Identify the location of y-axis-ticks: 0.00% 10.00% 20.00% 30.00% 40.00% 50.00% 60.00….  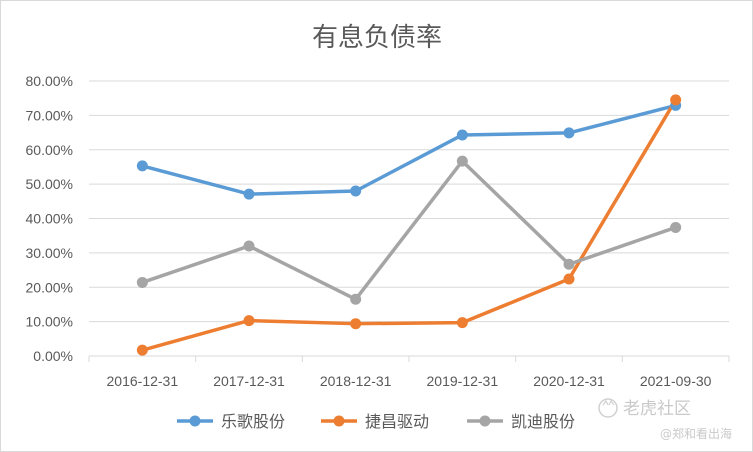
(49, 218).